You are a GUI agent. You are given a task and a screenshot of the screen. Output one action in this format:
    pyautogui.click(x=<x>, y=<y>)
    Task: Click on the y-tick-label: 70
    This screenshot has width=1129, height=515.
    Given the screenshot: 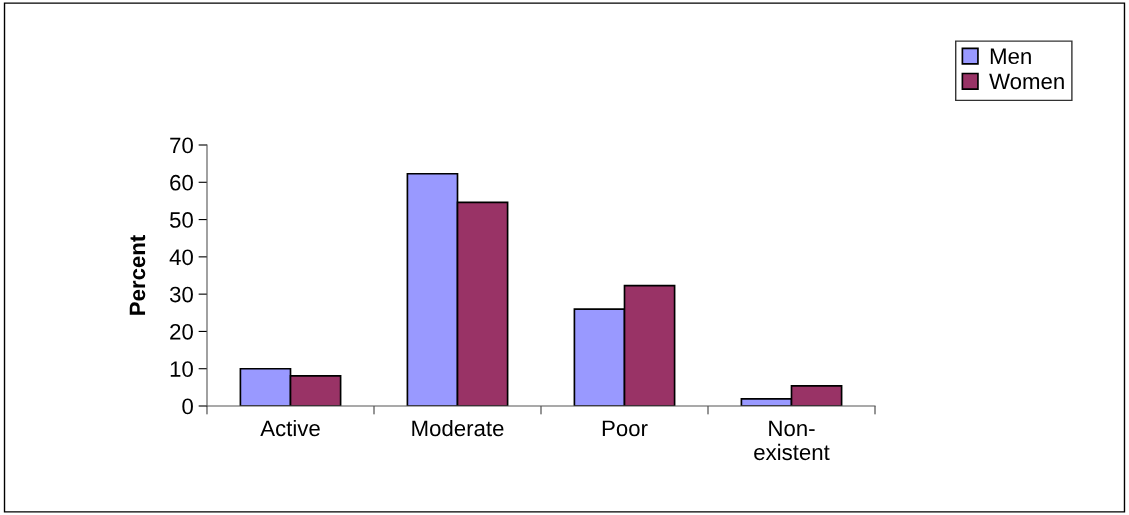 What is the action you would take?
    pyautogui.click(x=181, y=145)
    